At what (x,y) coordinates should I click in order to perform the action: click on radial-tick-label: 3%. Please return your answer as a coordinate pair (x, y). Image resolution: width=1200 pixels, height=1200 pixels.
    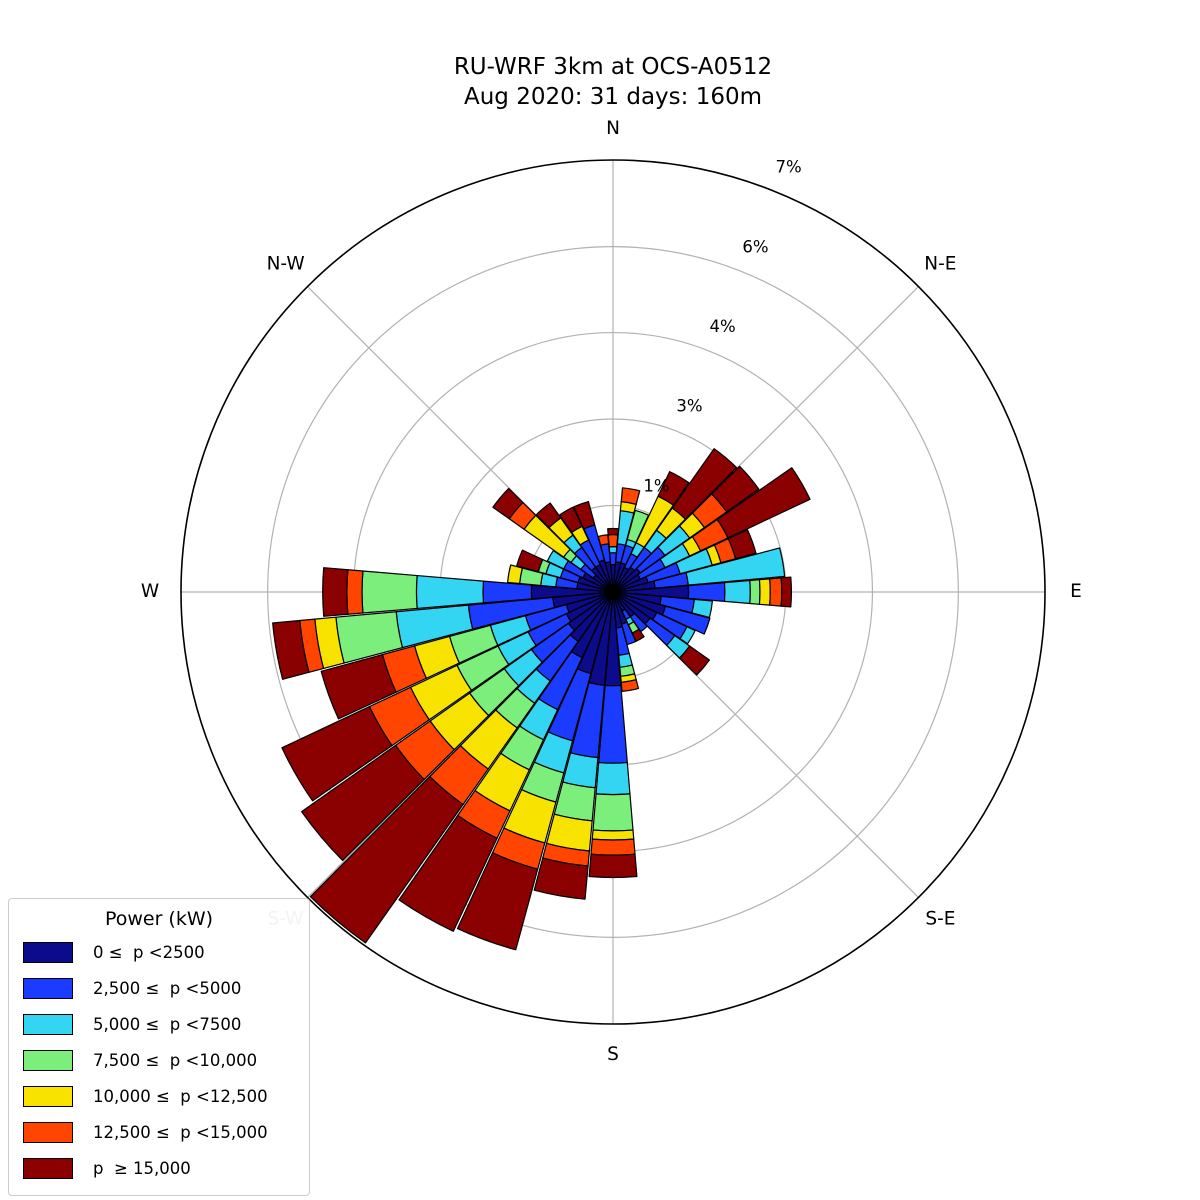
    Looking at the image, I should click on (689, 406).